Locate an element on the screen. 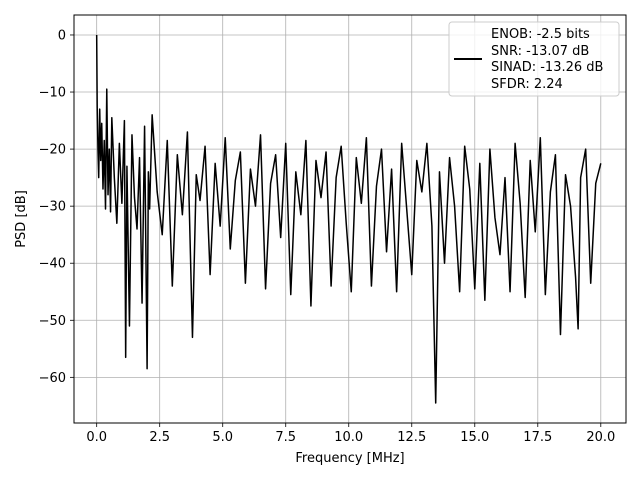 The width and height of the screenshot is (640, 480). x-axis-label: Frequency [MHz] is located at coordinates (349, 458).